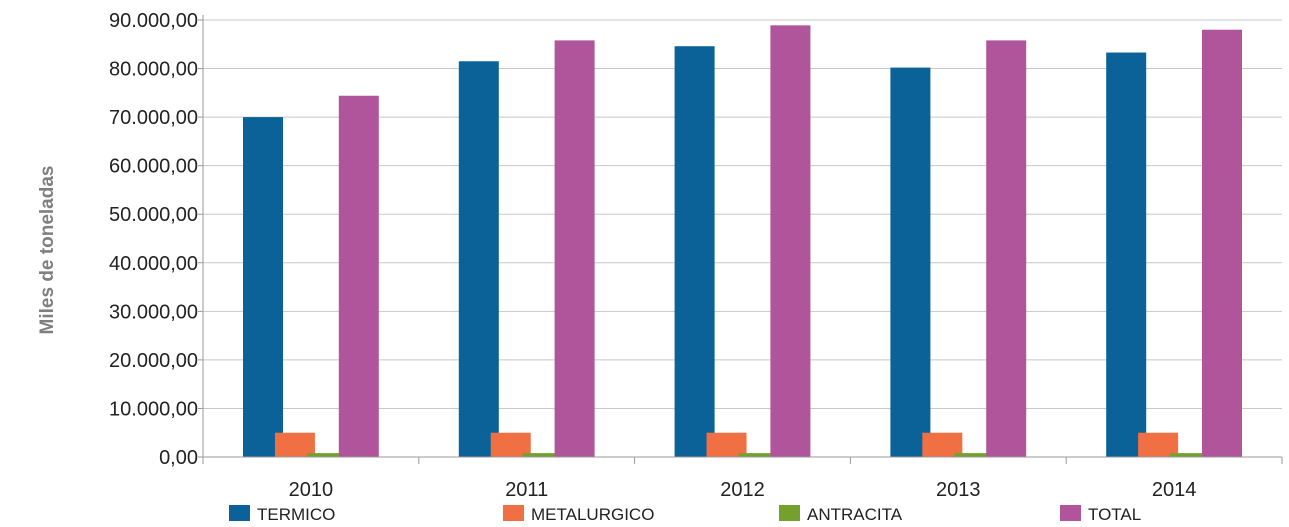 Image resolution: width=1289 pixels, height=527 pixels. What do you see at coordinates (153, 361) in the screenshot?
I see `y-tick-label: 20.000,00` at bounding box center [153, 361].